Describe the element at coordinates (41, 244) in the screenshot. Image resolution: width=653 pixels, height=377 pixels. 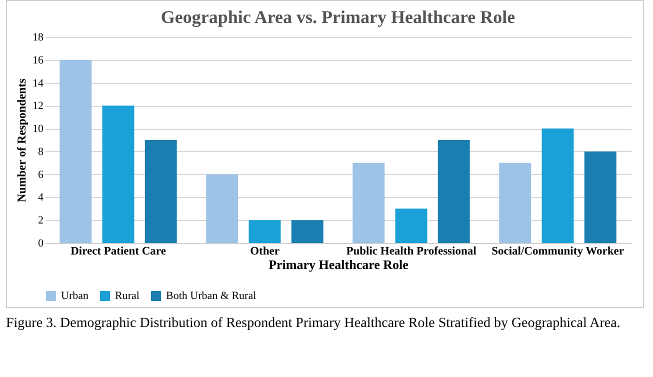
I see `y-tick-label: 0` at that location.